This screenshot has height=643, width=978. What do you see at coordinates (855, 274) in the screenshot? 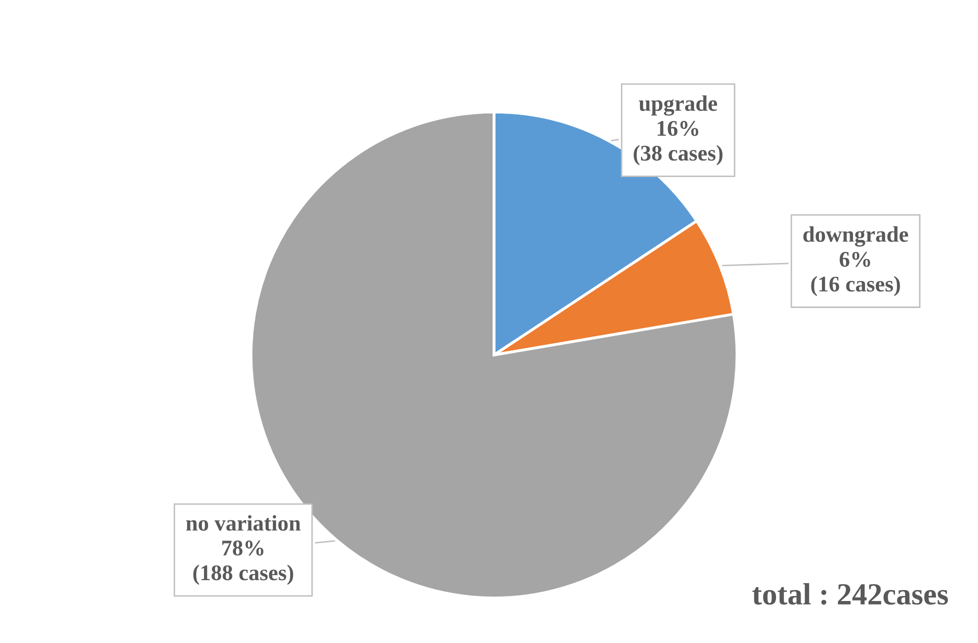
I see `data-label: 6% (16 cases)` at bounding box center [855, 274].